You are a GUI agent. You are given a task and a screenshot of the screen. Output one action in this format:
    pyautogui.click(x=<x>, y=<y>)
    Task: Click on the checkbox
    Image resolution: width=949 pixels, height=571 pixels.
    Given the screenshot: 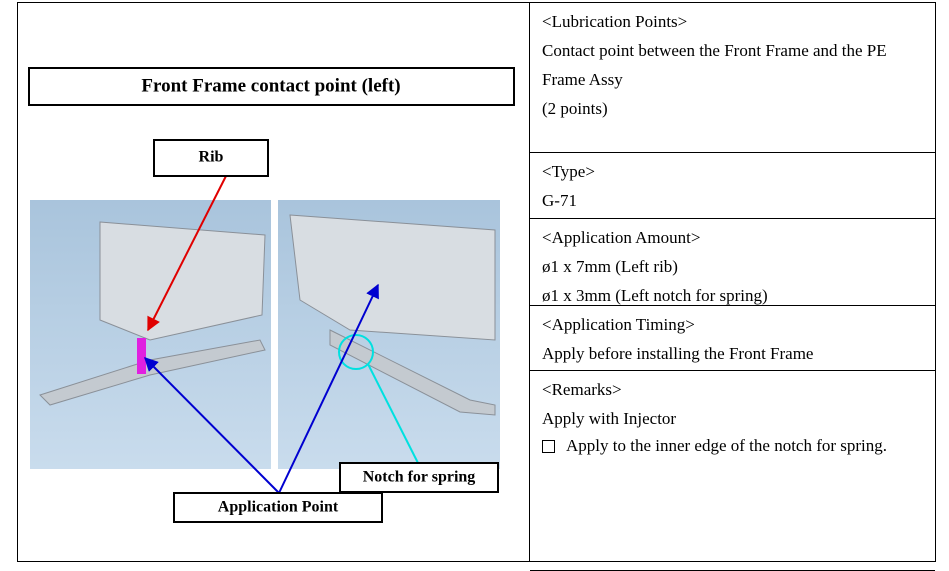 What is the action you would take?
    pyautogui.click(x=548, y=446)
    